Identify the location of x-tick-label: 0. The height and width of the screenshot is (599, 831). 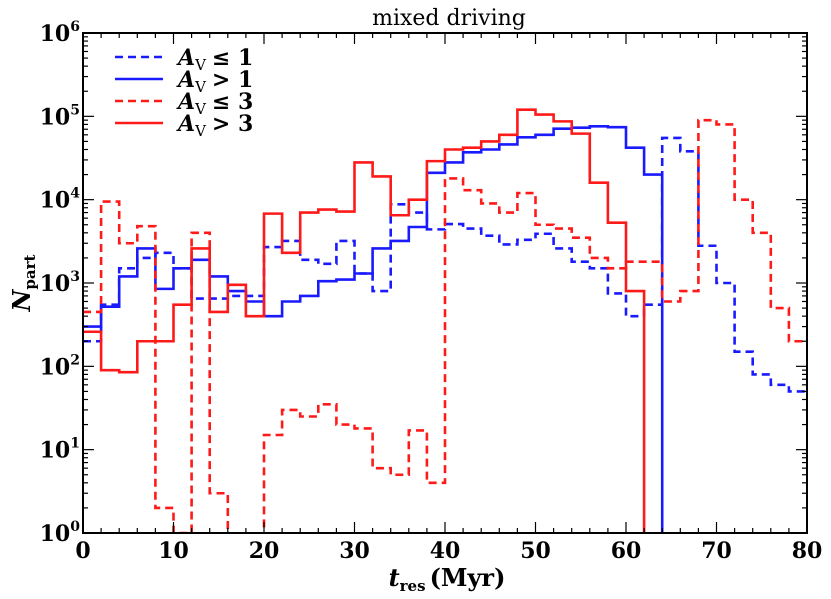
(82, 551).